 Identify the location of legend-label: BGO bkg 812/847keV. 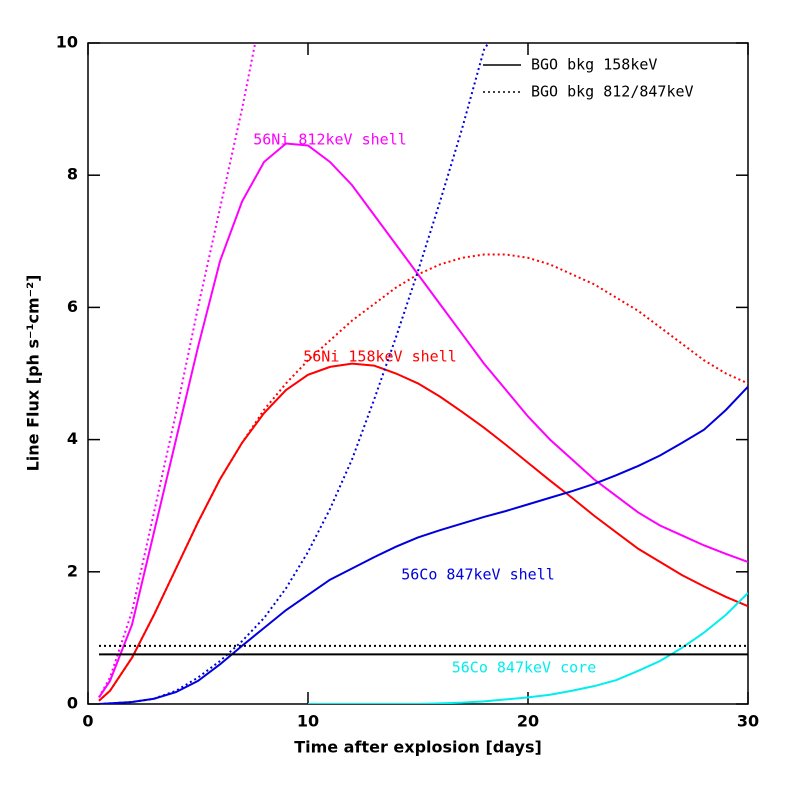
(612, 92).